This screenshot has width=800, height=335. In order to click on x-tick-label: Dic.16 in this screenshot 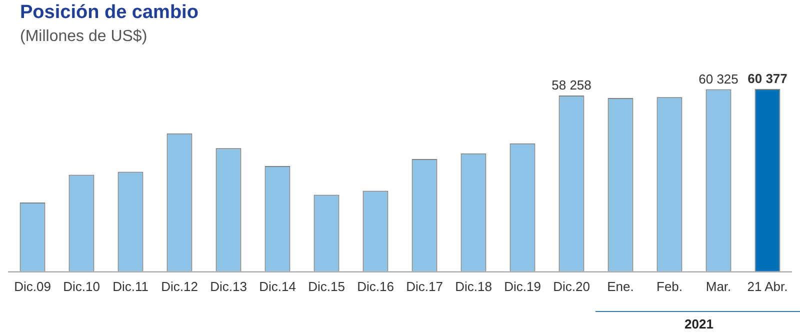, I will do `click(375, 286)`.